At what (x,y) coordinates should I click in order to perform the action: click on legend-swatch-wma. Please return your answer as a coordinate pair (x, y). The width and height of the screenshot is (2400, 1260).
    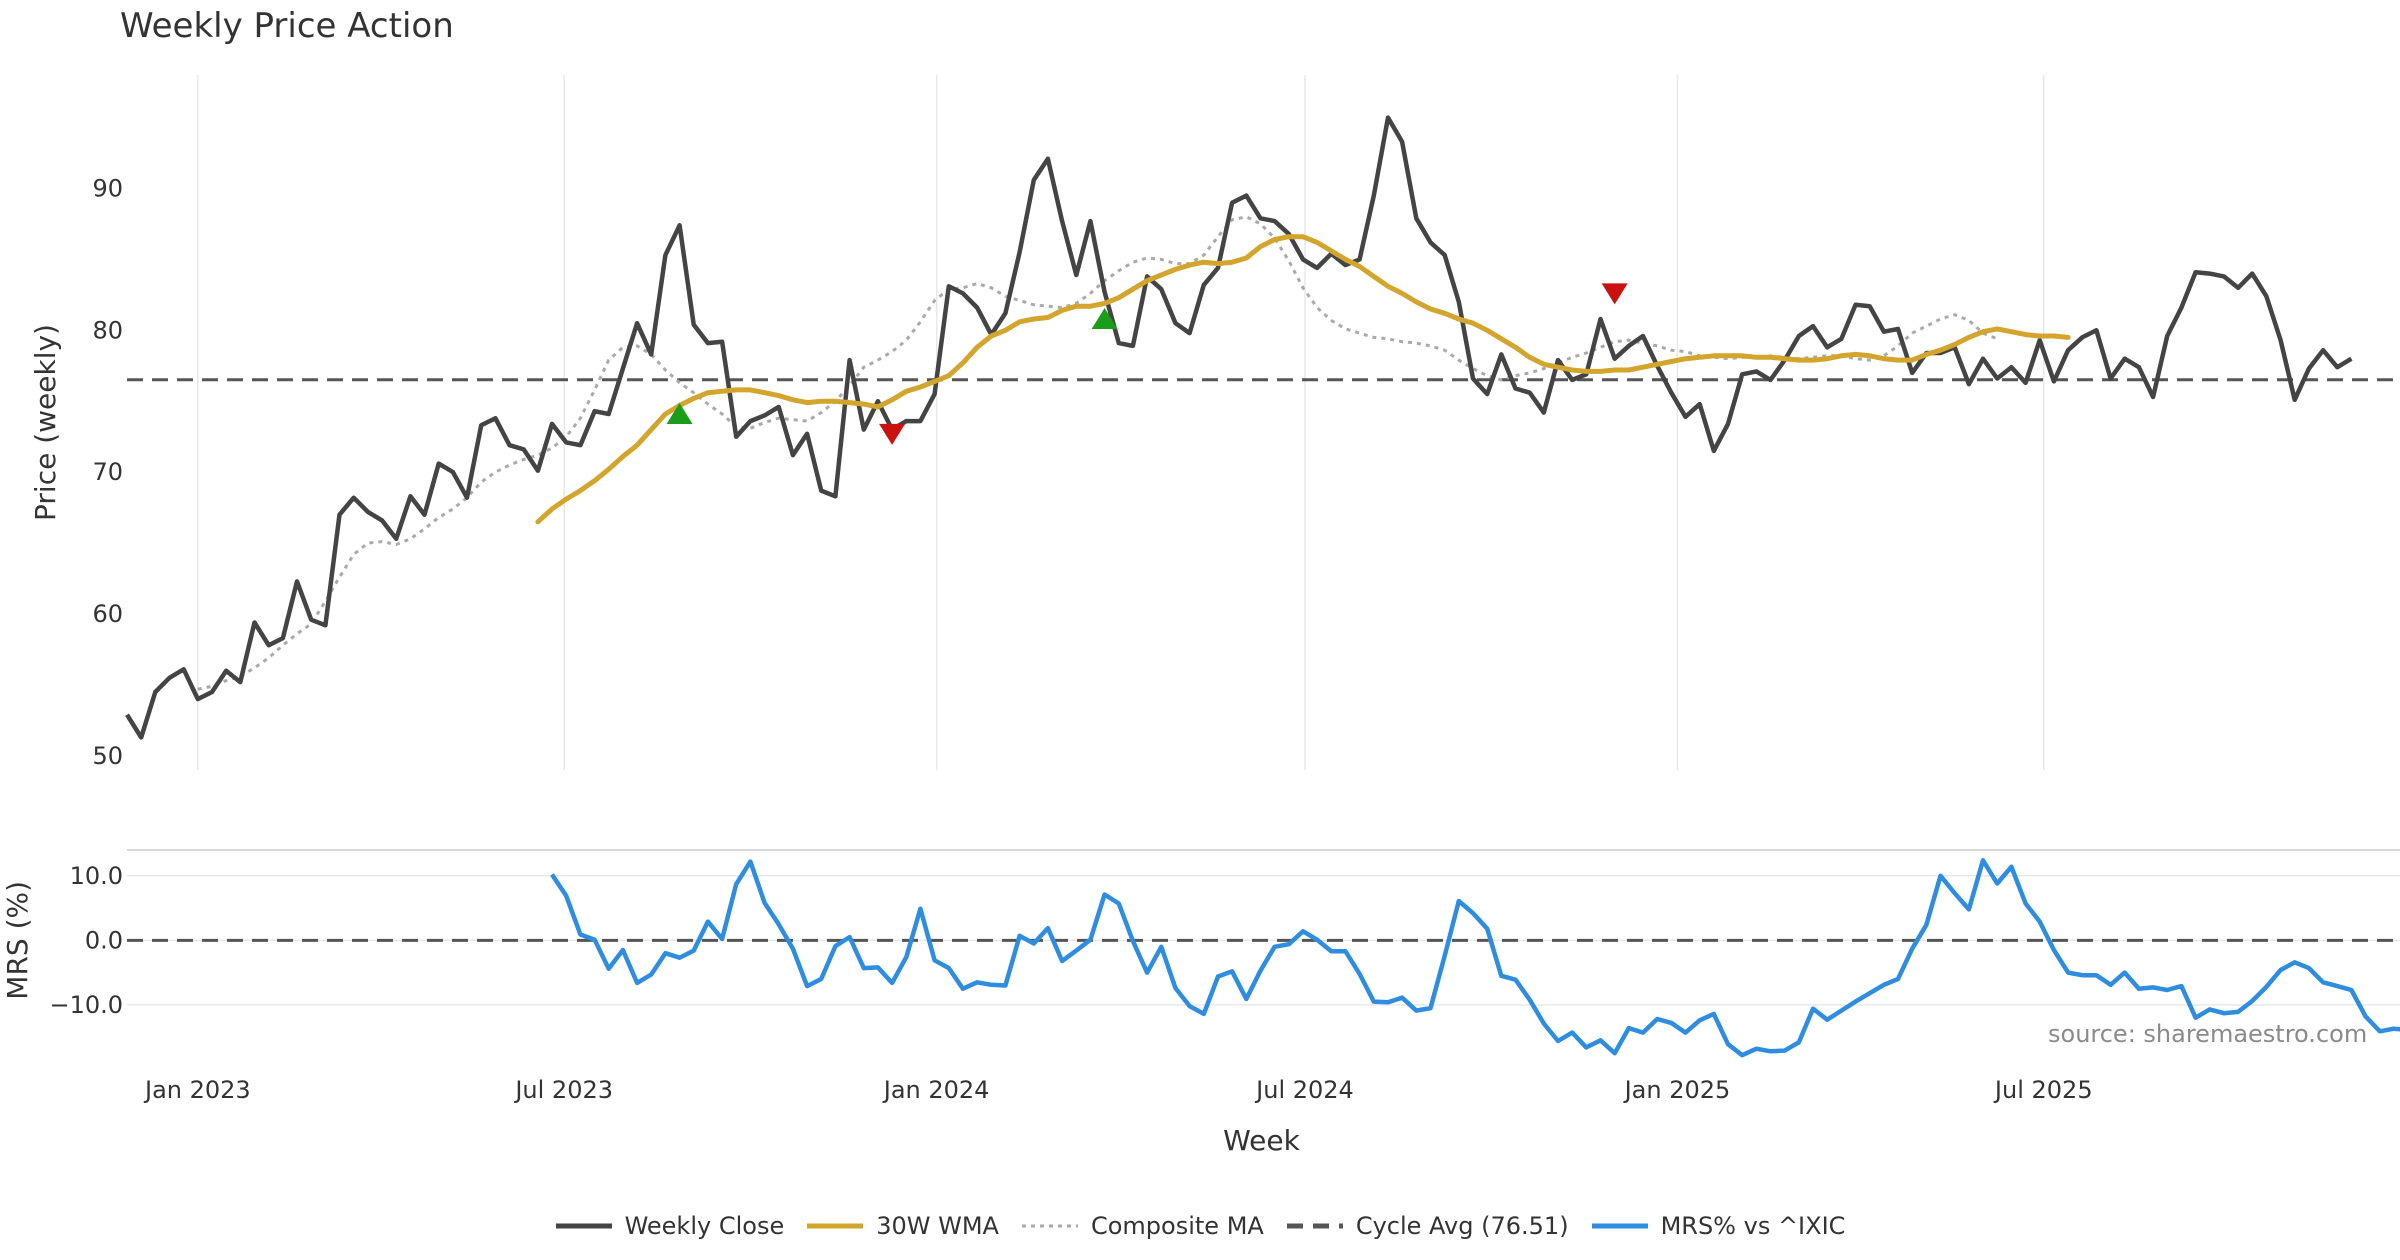
    Looking at the image, I should click on (835, 1226).